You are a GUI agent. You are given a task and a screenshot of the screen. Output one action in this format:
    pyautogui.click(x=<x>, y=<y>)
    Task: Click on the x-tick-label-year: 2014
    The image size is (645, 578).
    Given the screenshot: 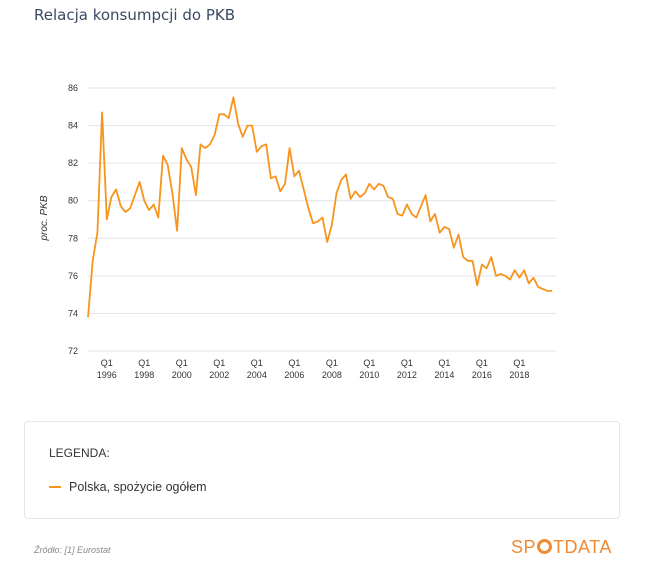 What is the action you would take?
    pyautogui.click(x=444, y=375)
    